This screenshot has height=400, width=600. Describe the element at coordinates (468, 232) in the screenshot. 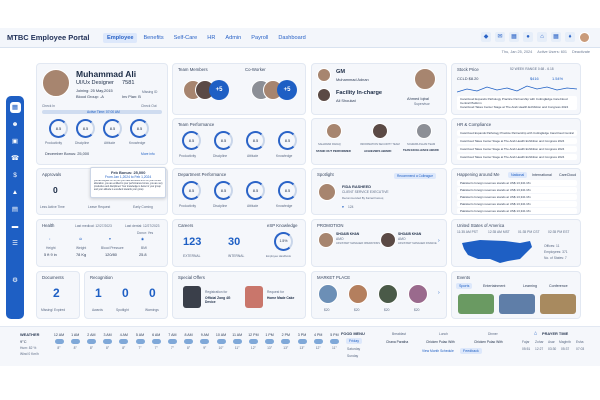

I see `time-pst: 11:35 AM PST` at that location.